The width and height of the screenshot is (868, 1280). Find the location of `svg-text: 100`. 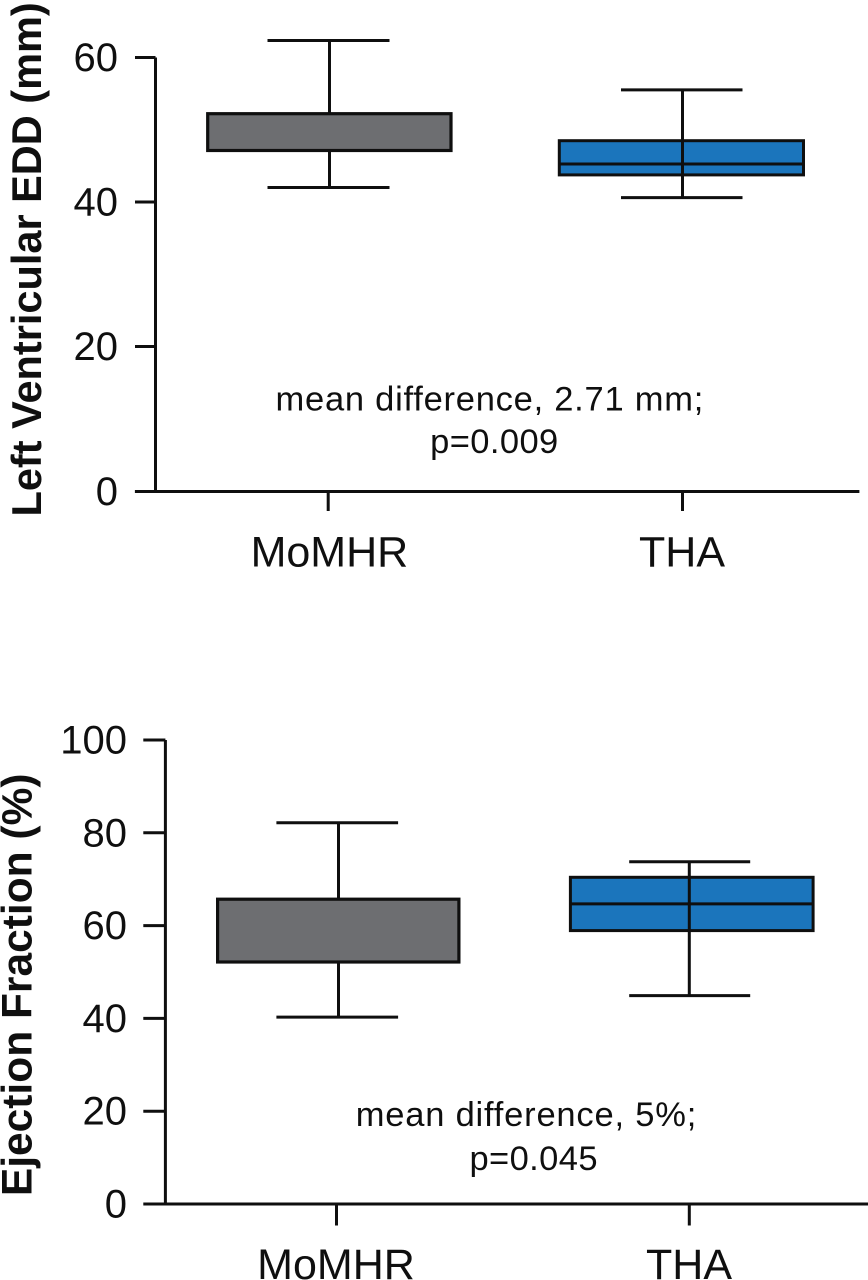

svg-text: 100 is located at coordinates (93, 741).